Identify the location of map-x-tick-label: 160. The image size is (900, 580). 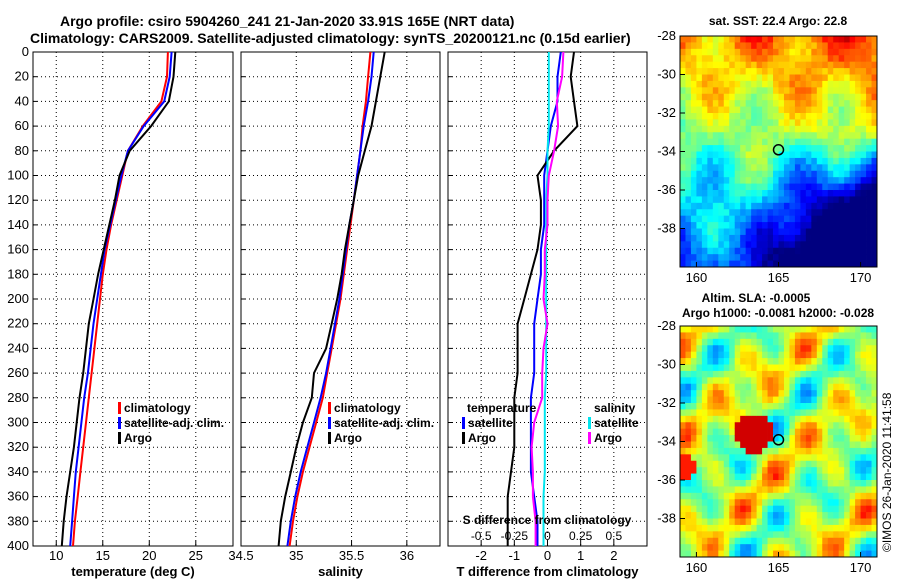
(697, 567).